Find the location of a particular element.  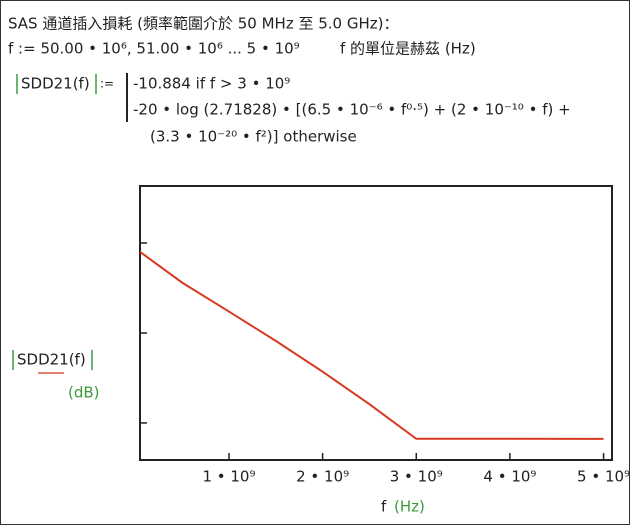

x-tick-label: 1 • 10⁹ is located at coordinates (228, 477).